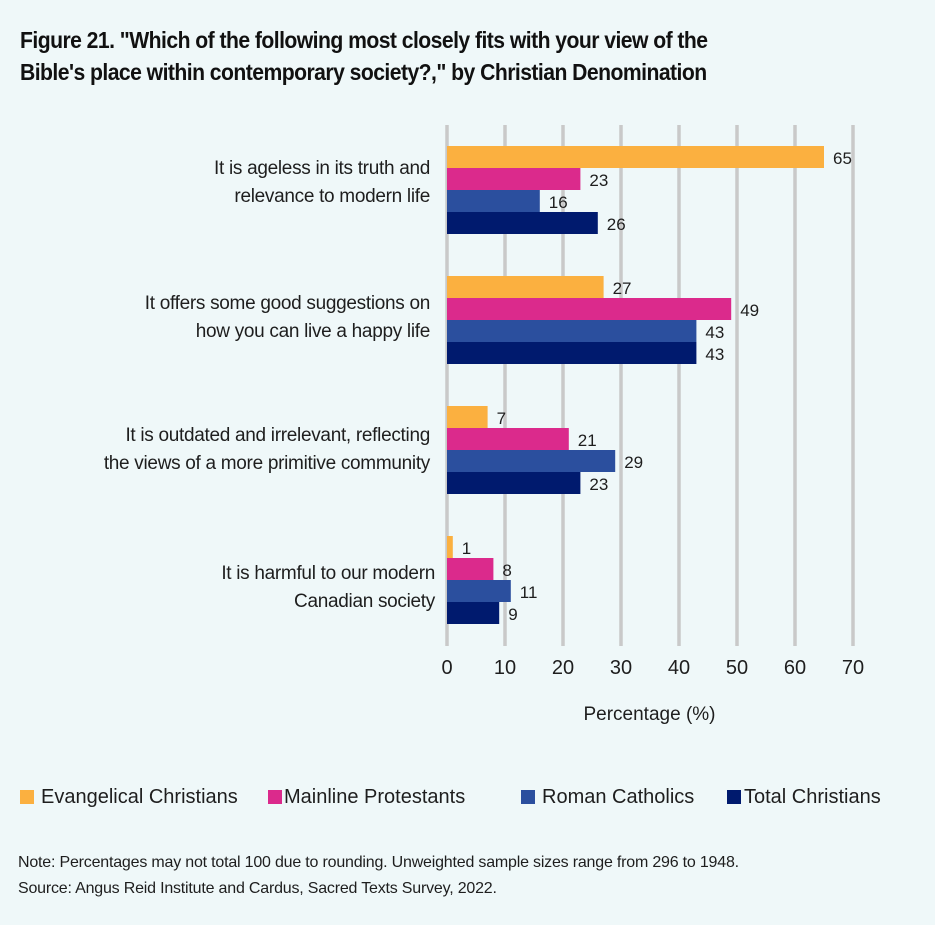  I want to click on data-label-total-christians-1: 43, so click(714, 354).